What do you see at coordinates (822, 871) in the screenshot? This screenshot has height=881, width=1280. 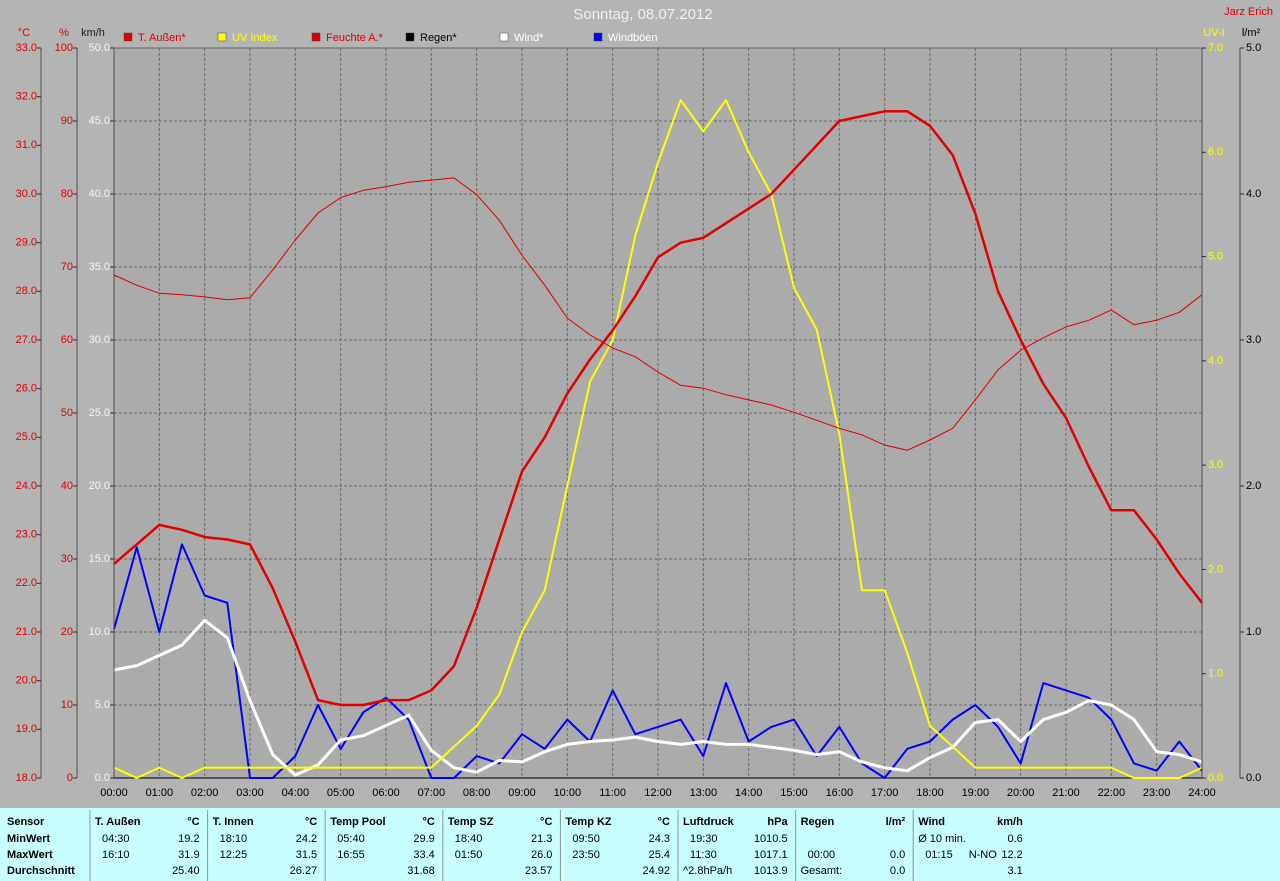 I see `table-cell: Gesamt:` at bounding box center [822, 871].